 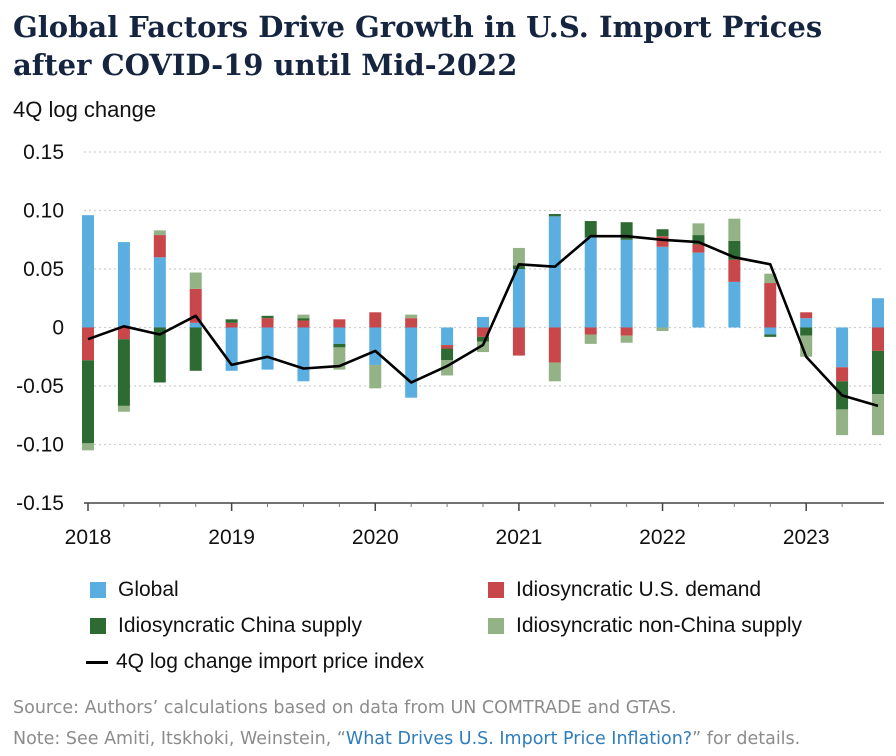 What do you see at coordinates (519, 739) in the screenshot?
I see `note-link: What Drives U.S. Import Price Inflation?` at bounding box center [519, 739].